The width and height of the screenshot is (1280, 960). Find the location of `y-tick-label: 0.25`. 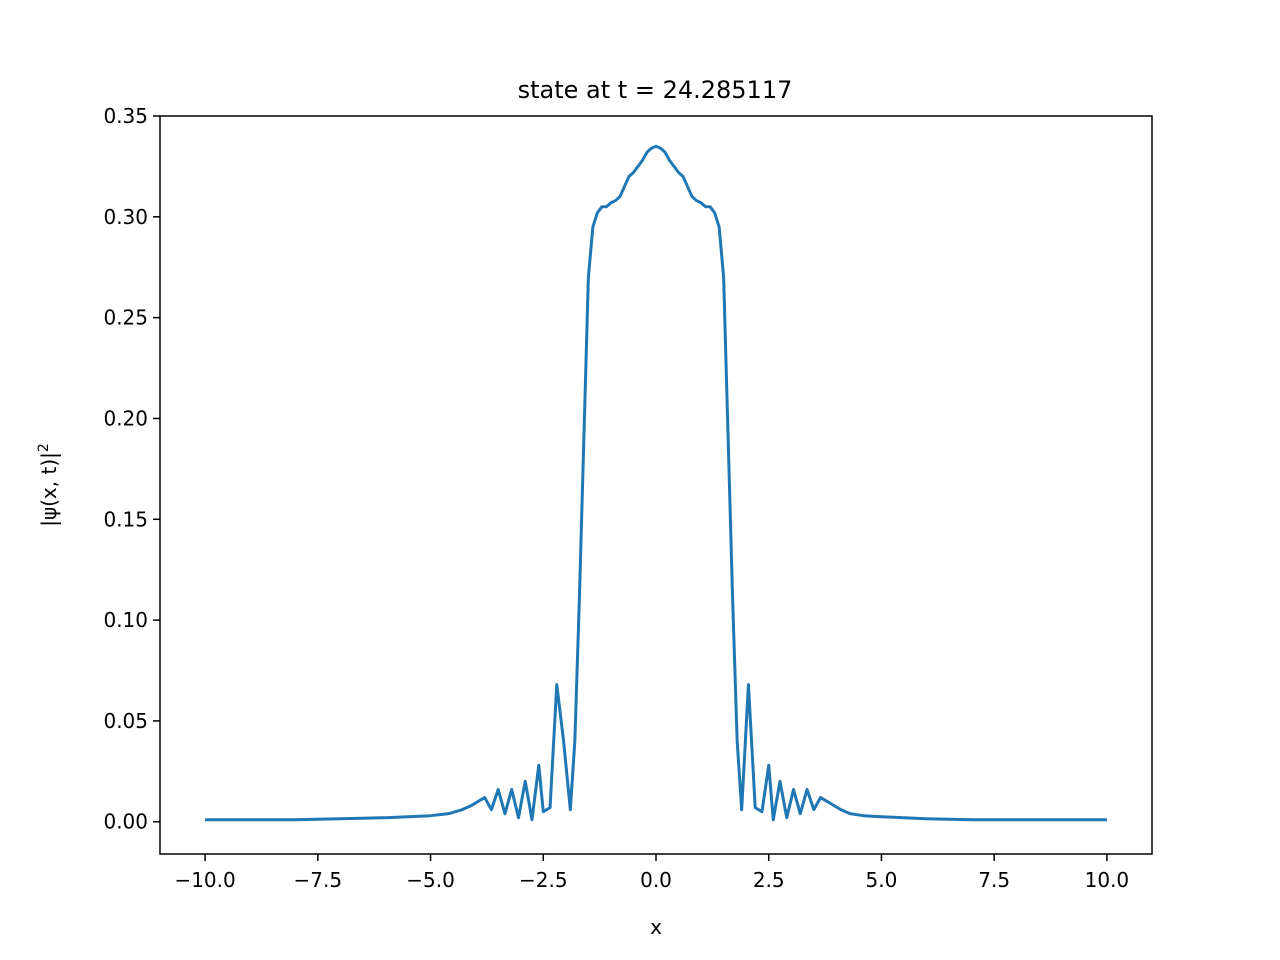

y-tick-label: 0.25 is located at coordinates (125, 318).